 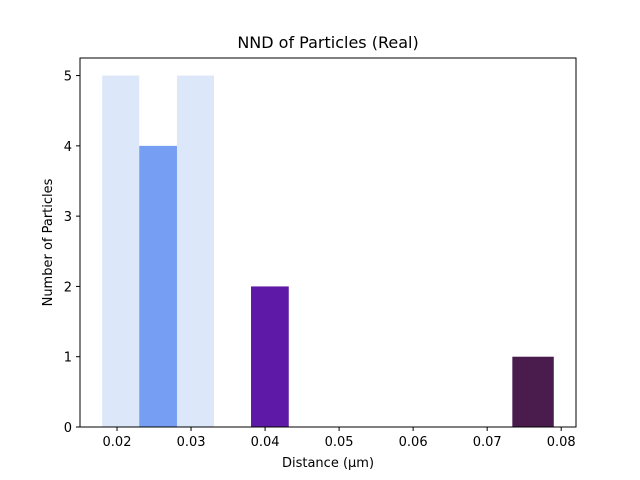 I want to click on y-axis: 0 1 2 3 4 5, so click(x=72, y=253).